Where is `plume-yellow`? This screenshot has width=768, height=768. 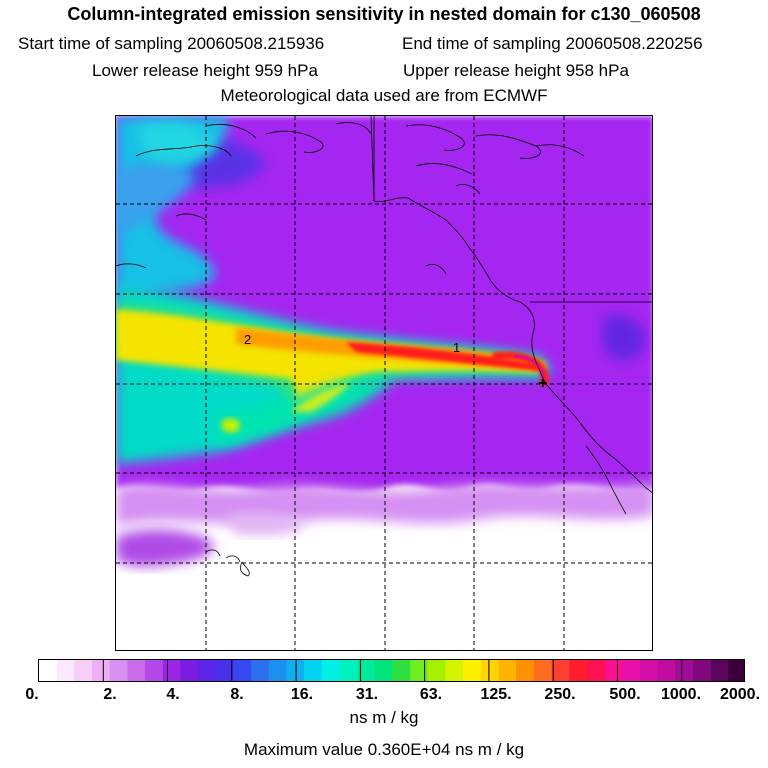 plume-yellow is located at coordinates (330, 359).